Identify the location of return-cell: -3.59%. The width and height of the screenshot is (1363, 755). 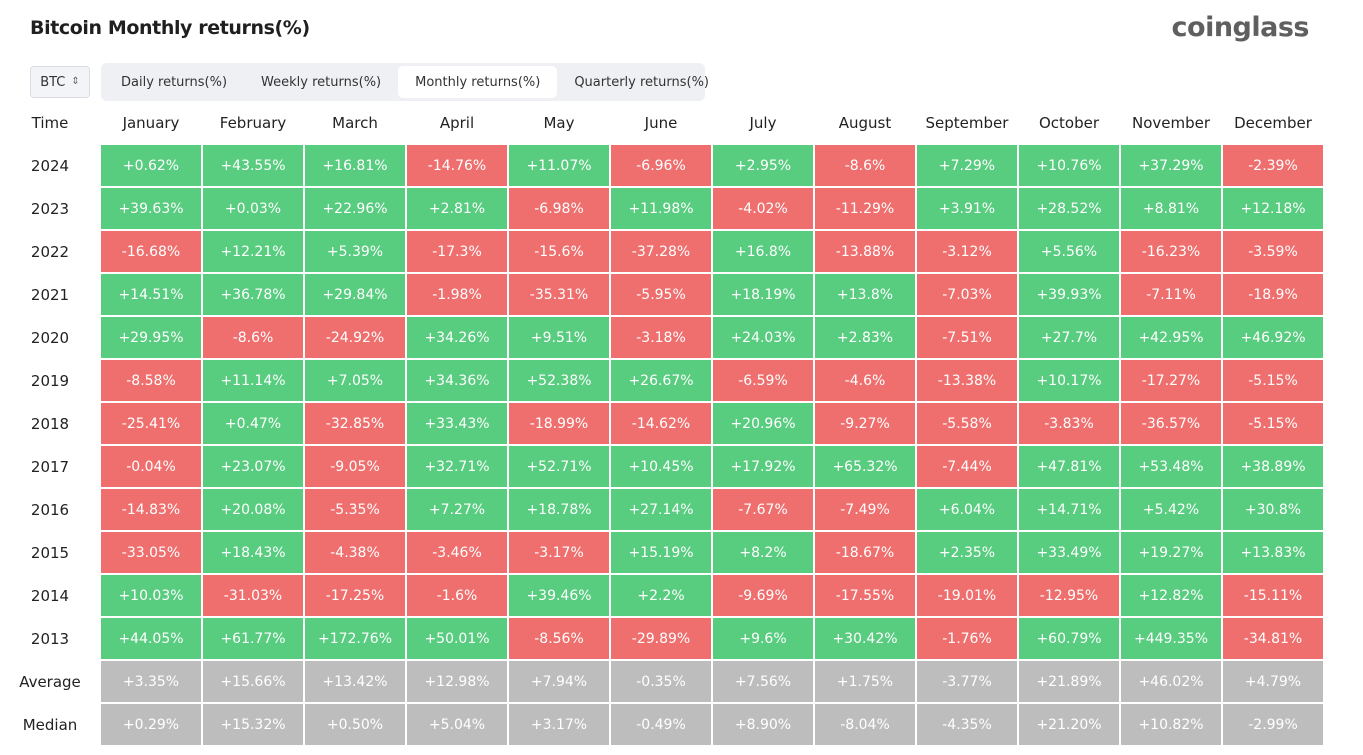
(1273, 251).